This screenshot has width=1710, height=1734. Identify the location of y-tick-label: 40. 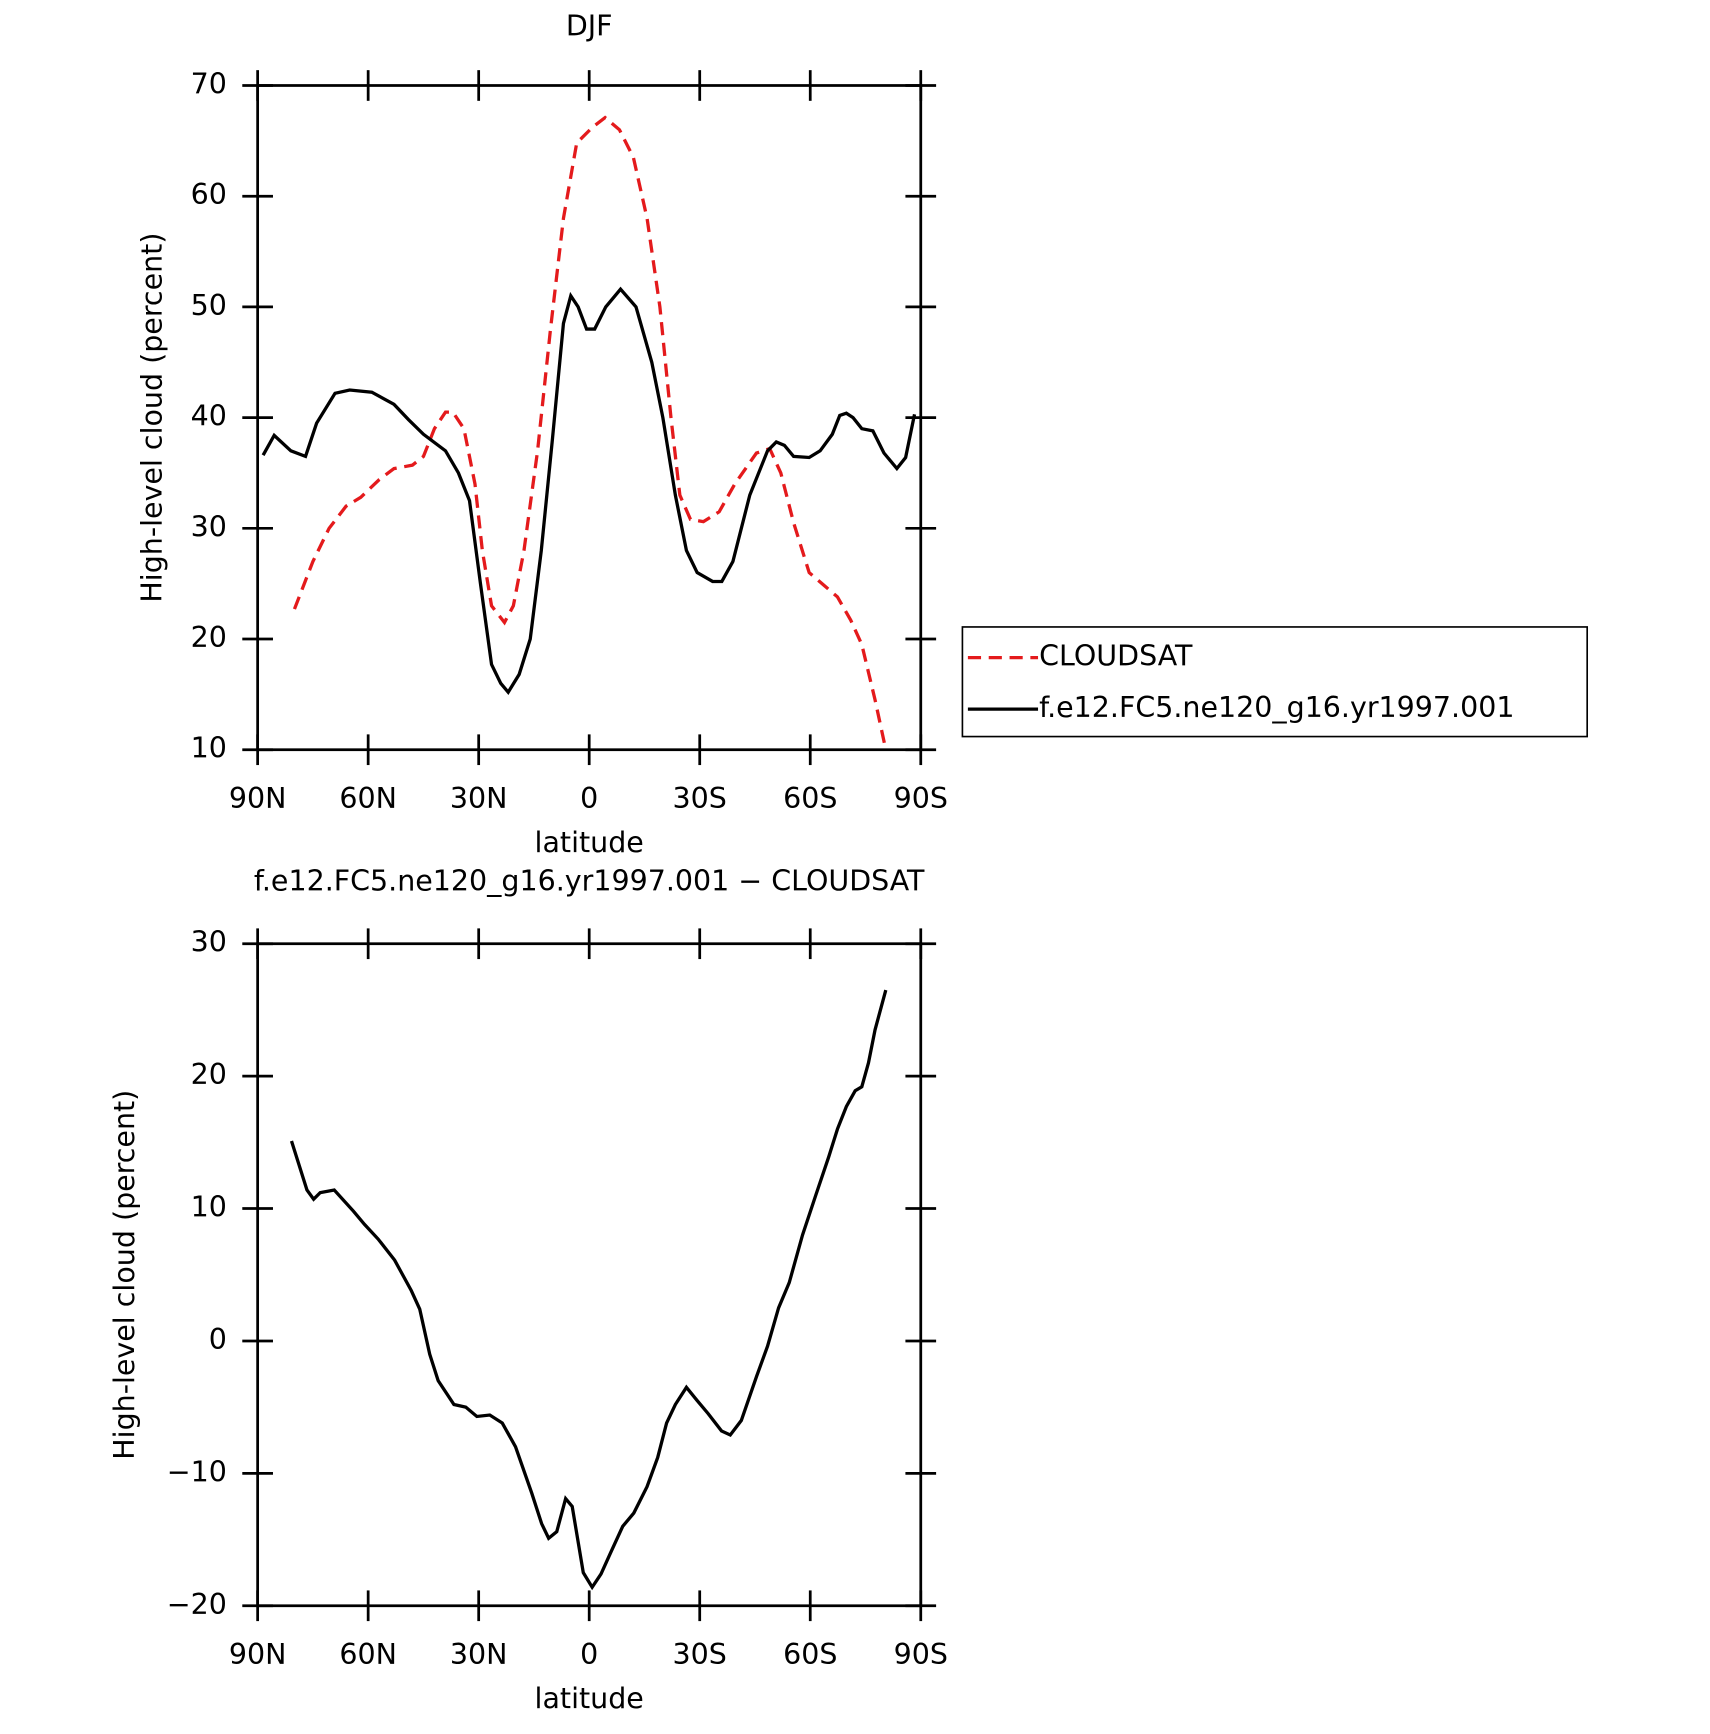
(209, 416).